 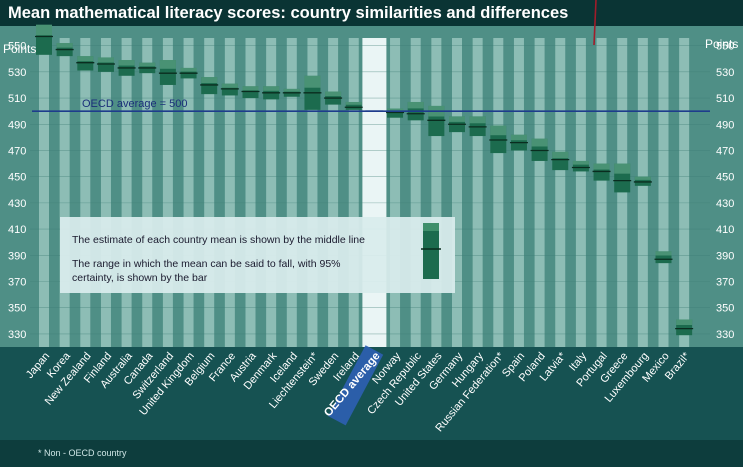 I want to click on left-axis-unit: Points, so click(x=19, y=49).